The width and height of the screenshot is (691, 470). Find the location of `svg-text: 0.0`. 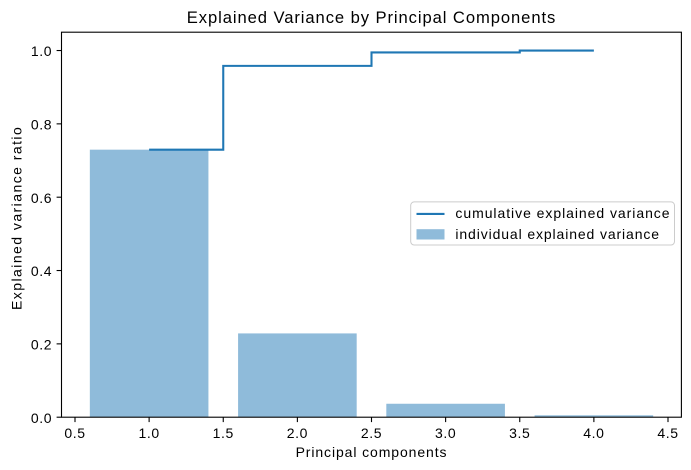

svg-text: 0.0 is located at coordinates (41, 418).